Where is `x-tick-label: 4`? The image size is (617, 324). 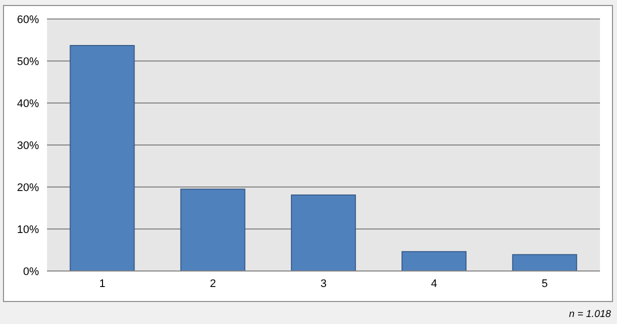
x-tick-label: 4 is located at coordinates (434, 284).